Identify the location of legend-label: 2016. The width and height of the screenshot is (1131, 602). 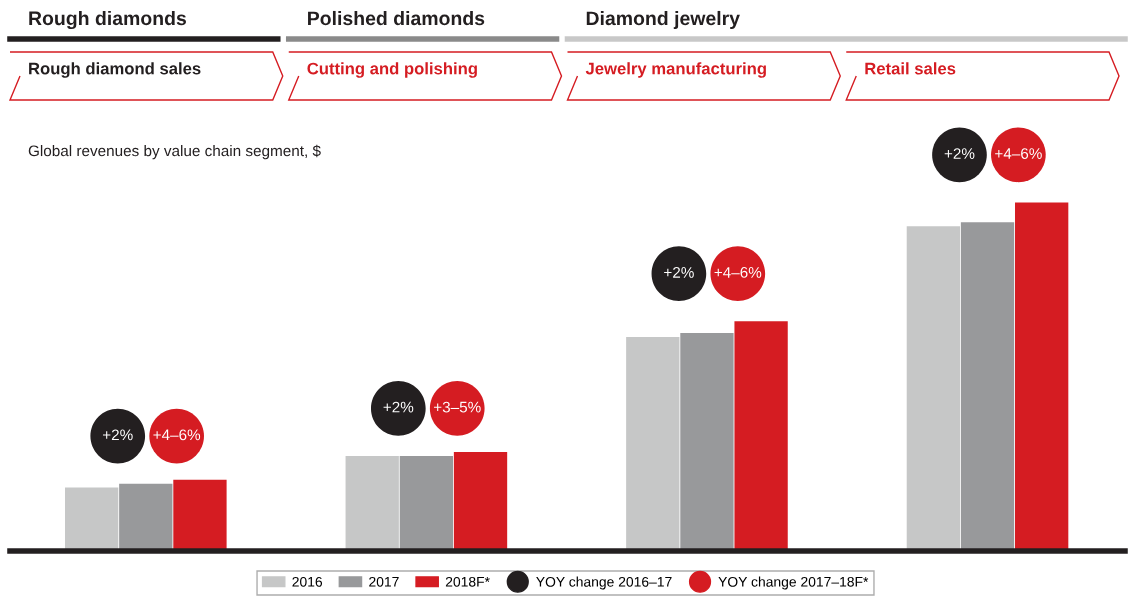
(307, 581).